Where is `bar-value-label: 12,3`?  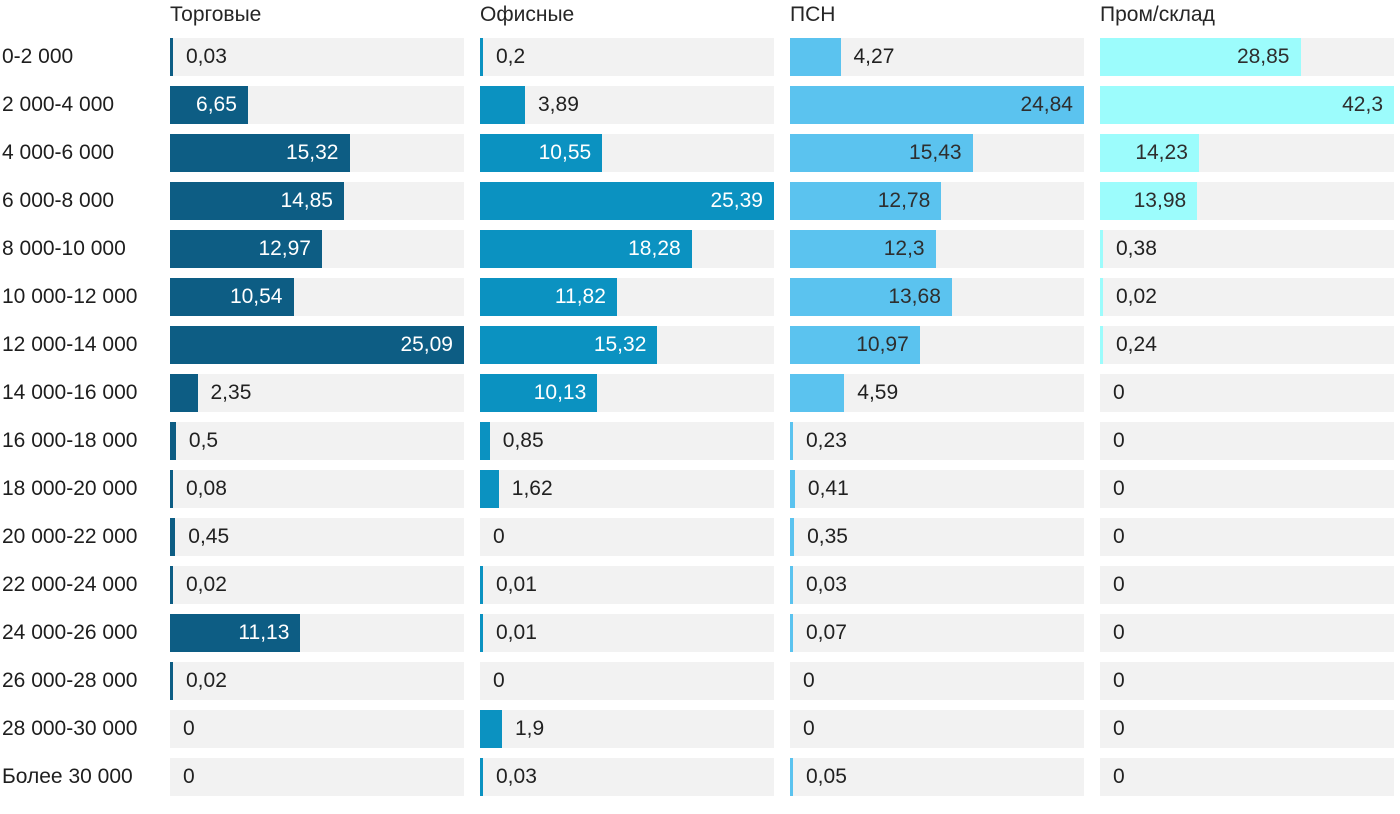
bar-value-label: 12,3 is located at coordinates (904, 248).